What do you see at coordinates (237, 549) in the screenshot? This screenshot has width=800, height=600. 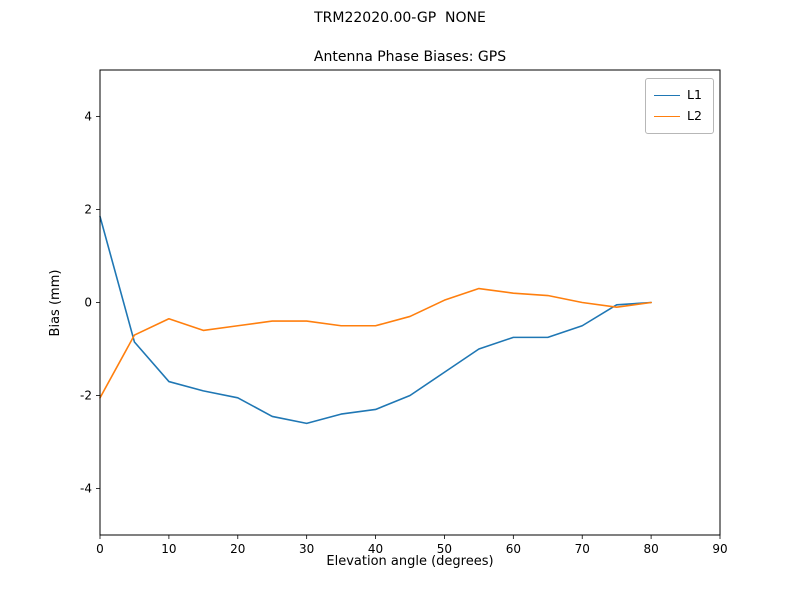 I see `x-tick-label: 20` at bounding box center [237, 549].